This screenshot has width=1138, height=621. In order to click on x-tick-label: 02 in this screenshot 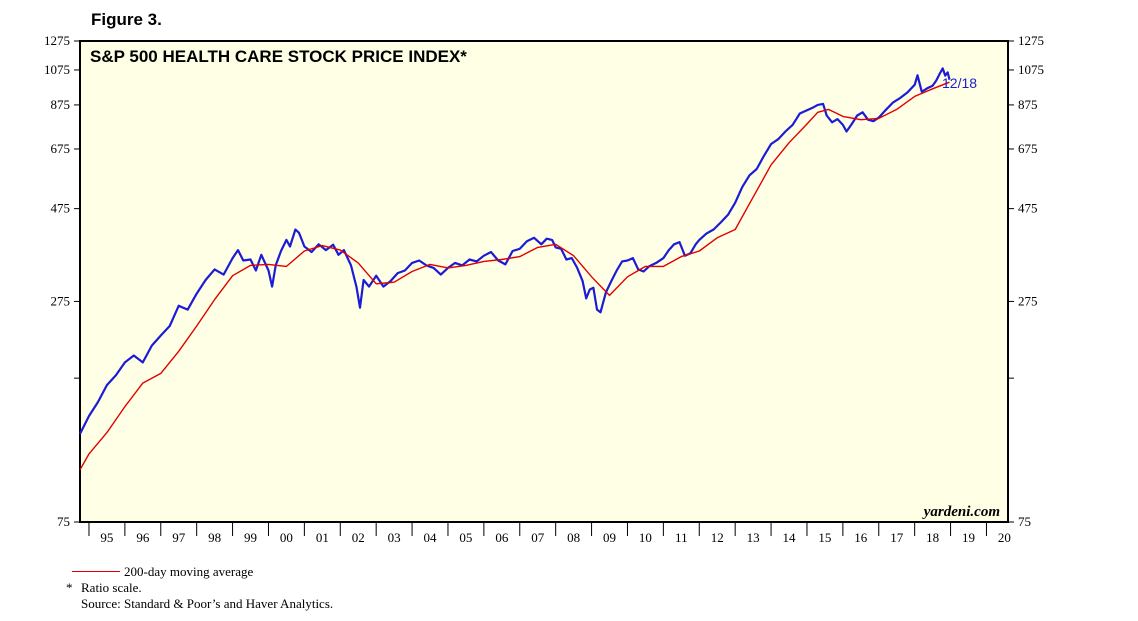, I will do `click(358, 537)`.